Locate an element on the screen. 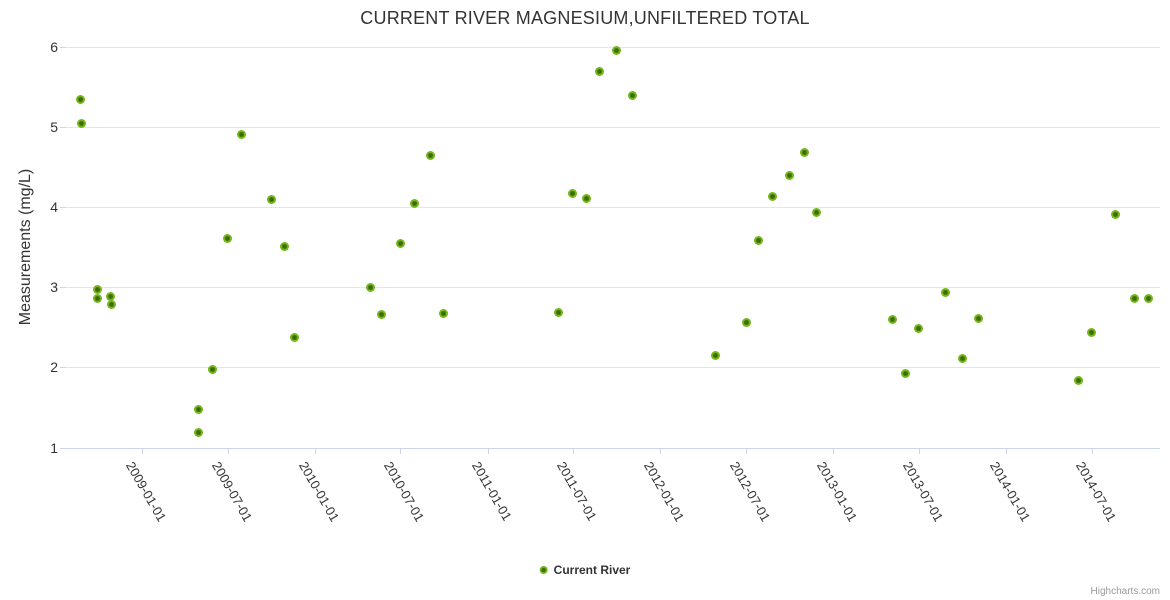  legend-item-current-river: Current River is located at coordinates (585, 570).